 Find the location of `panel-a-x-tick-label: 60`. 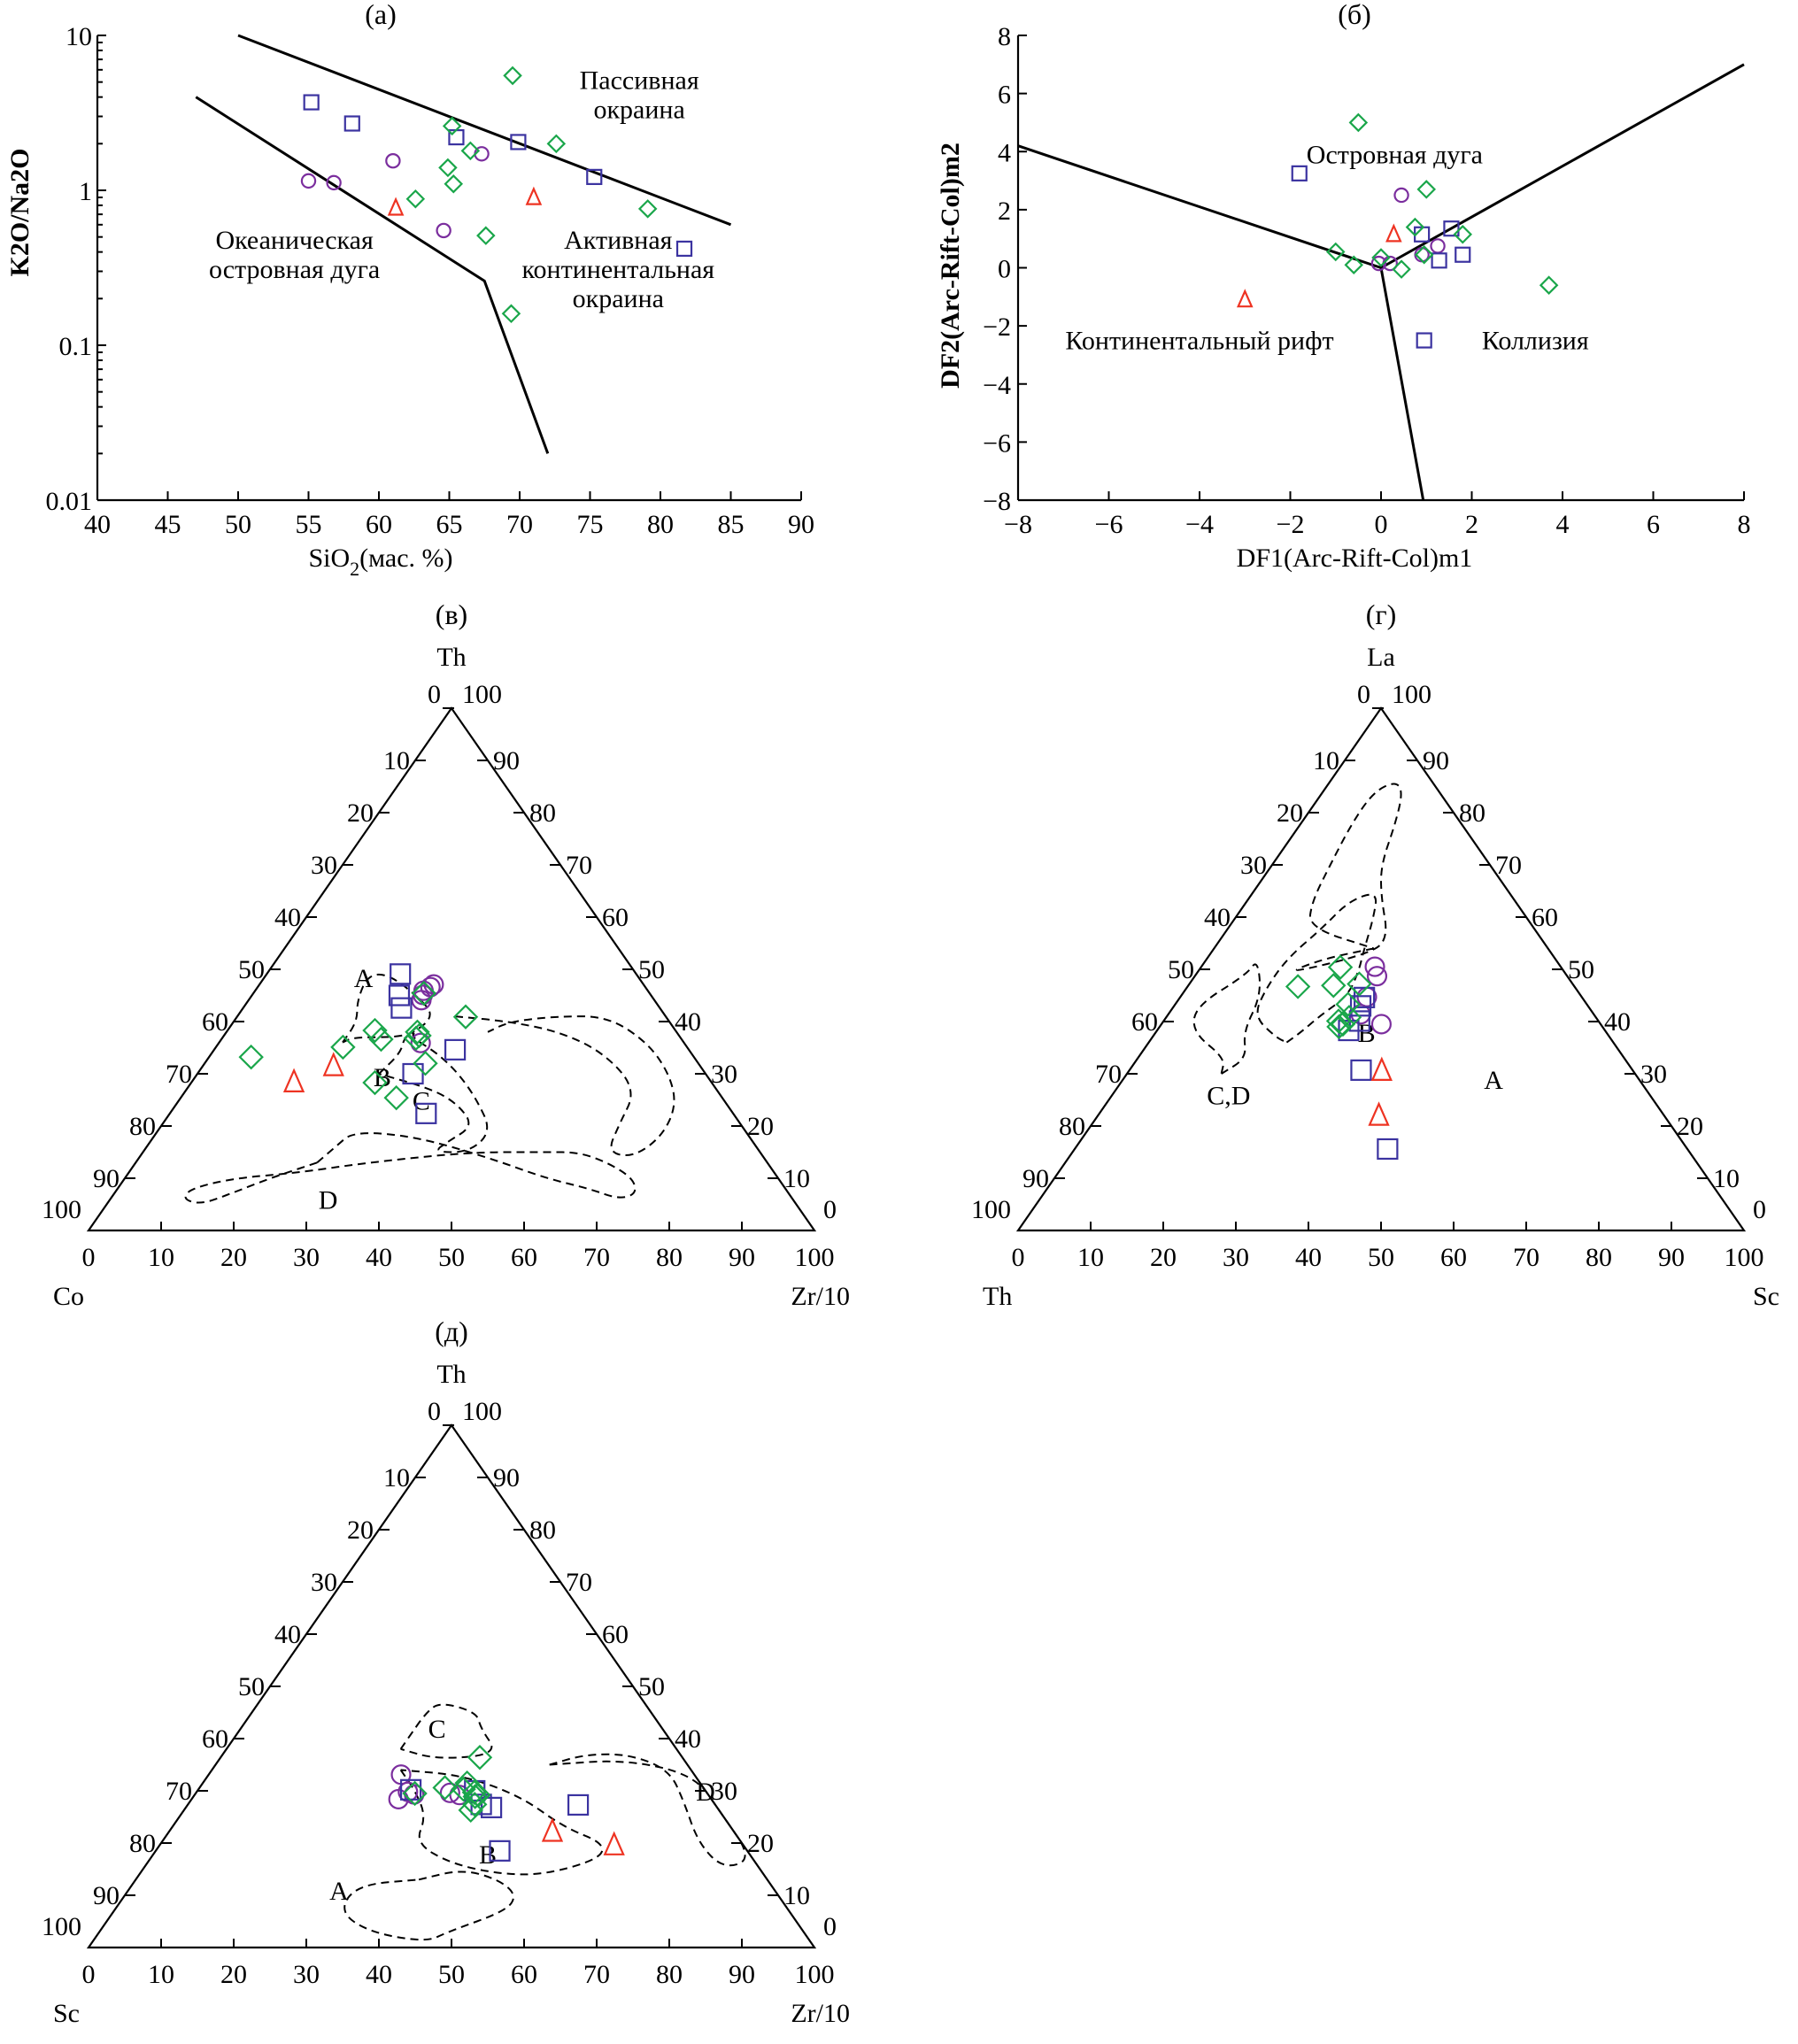

panel-a-x-tick-label: 60 is located at coordinates (379, 524).